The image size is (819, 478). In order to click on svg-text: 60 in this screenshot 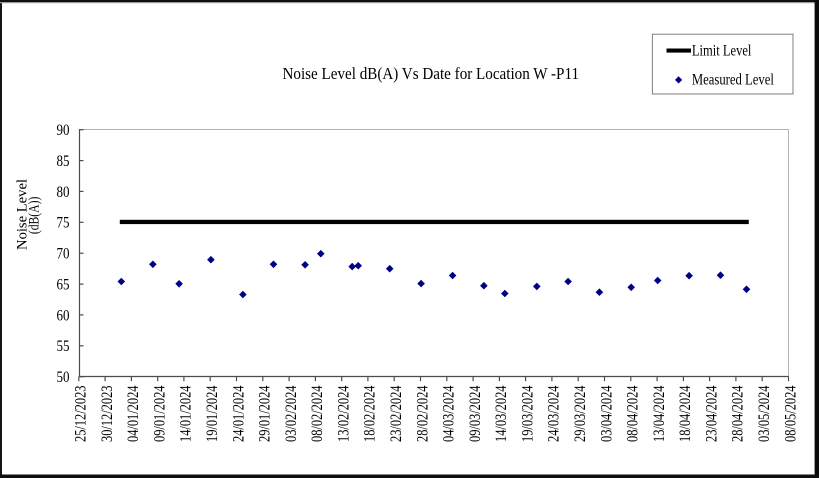, I will do `click(63, 315)`.